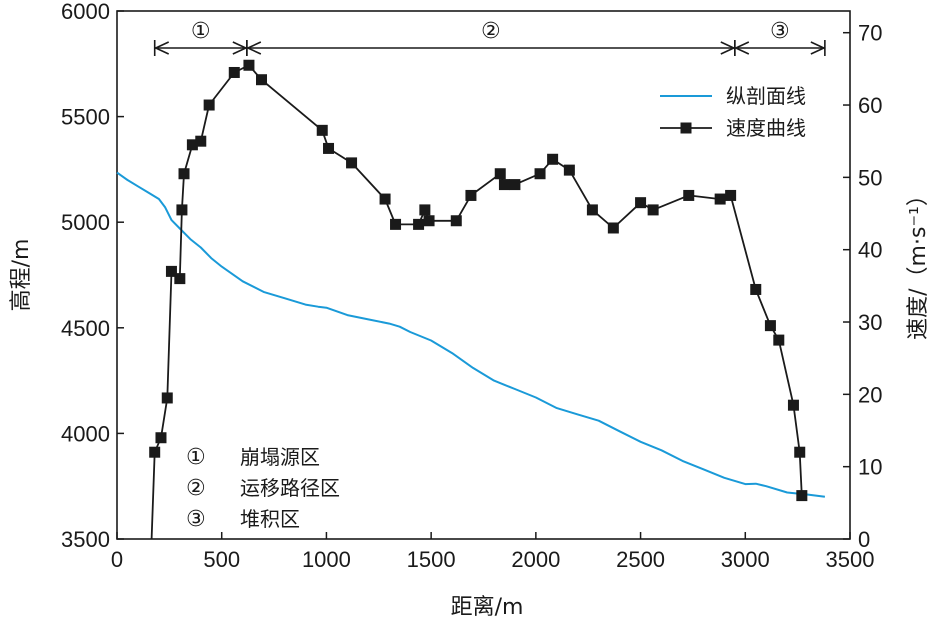 The image size is (950, 621). I want to click on right-y-tick-label: 0, so click(864, 539).